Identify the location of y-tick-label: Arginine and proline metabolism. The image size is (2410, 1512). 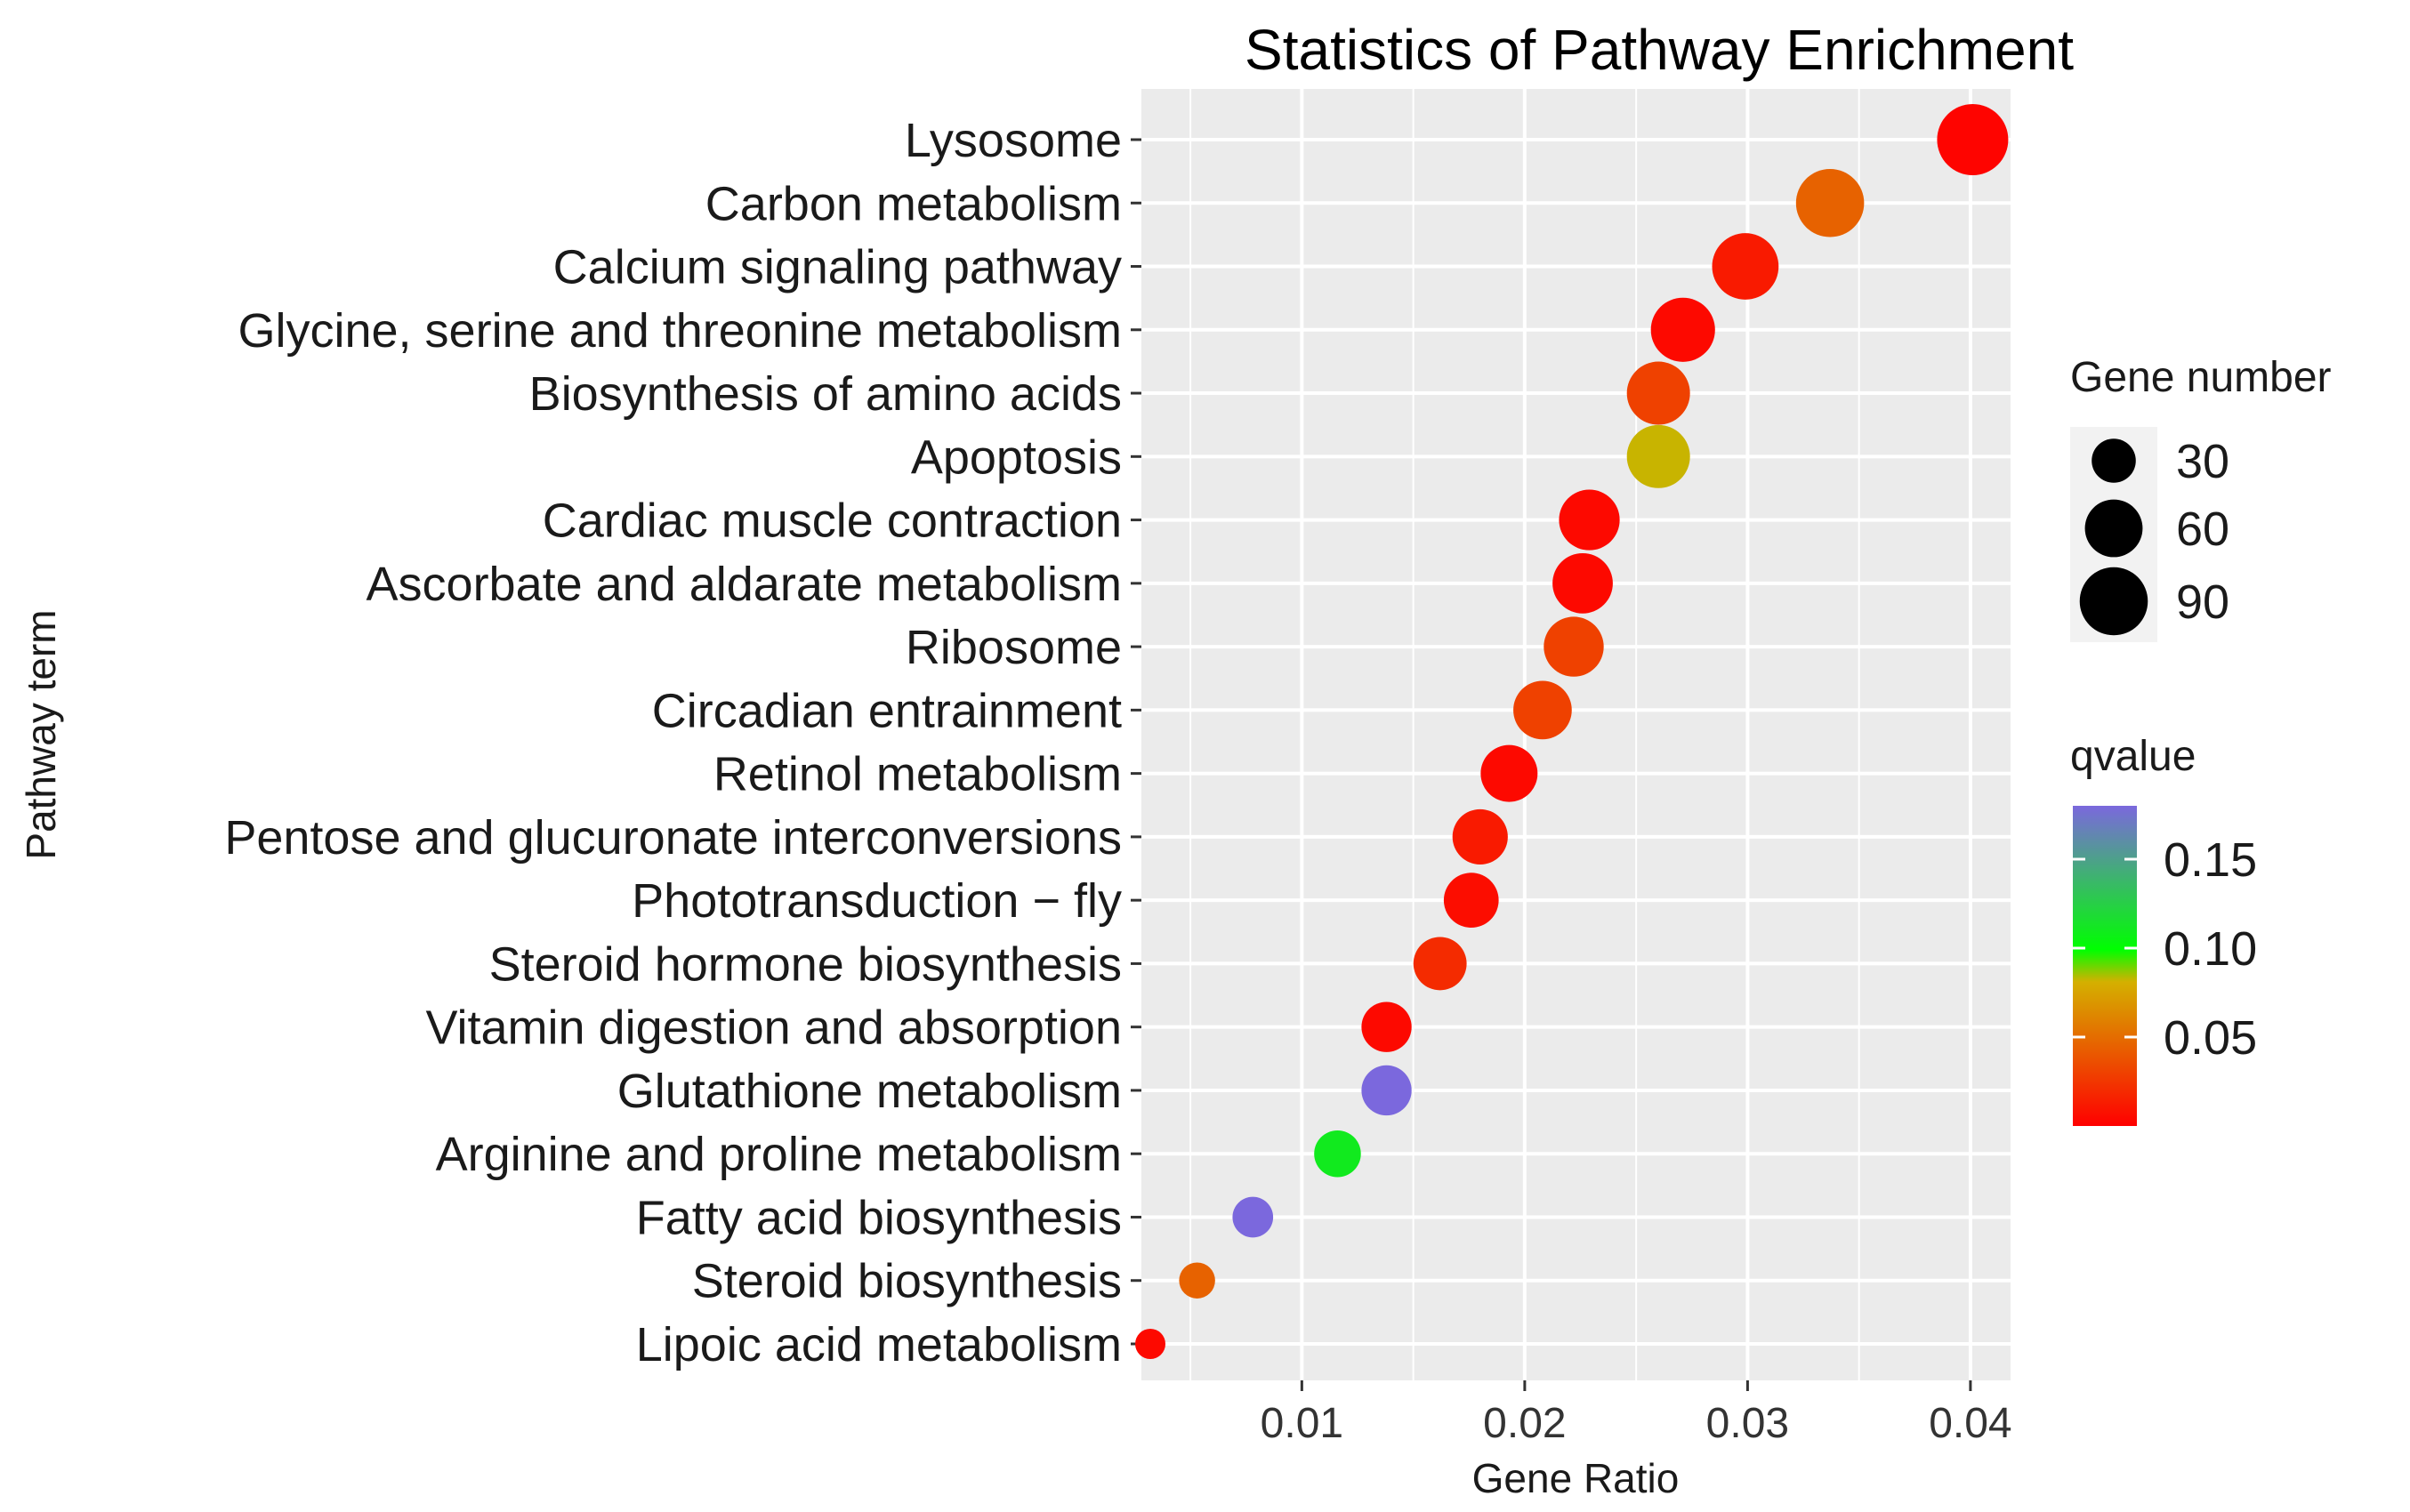
(779, 1155).